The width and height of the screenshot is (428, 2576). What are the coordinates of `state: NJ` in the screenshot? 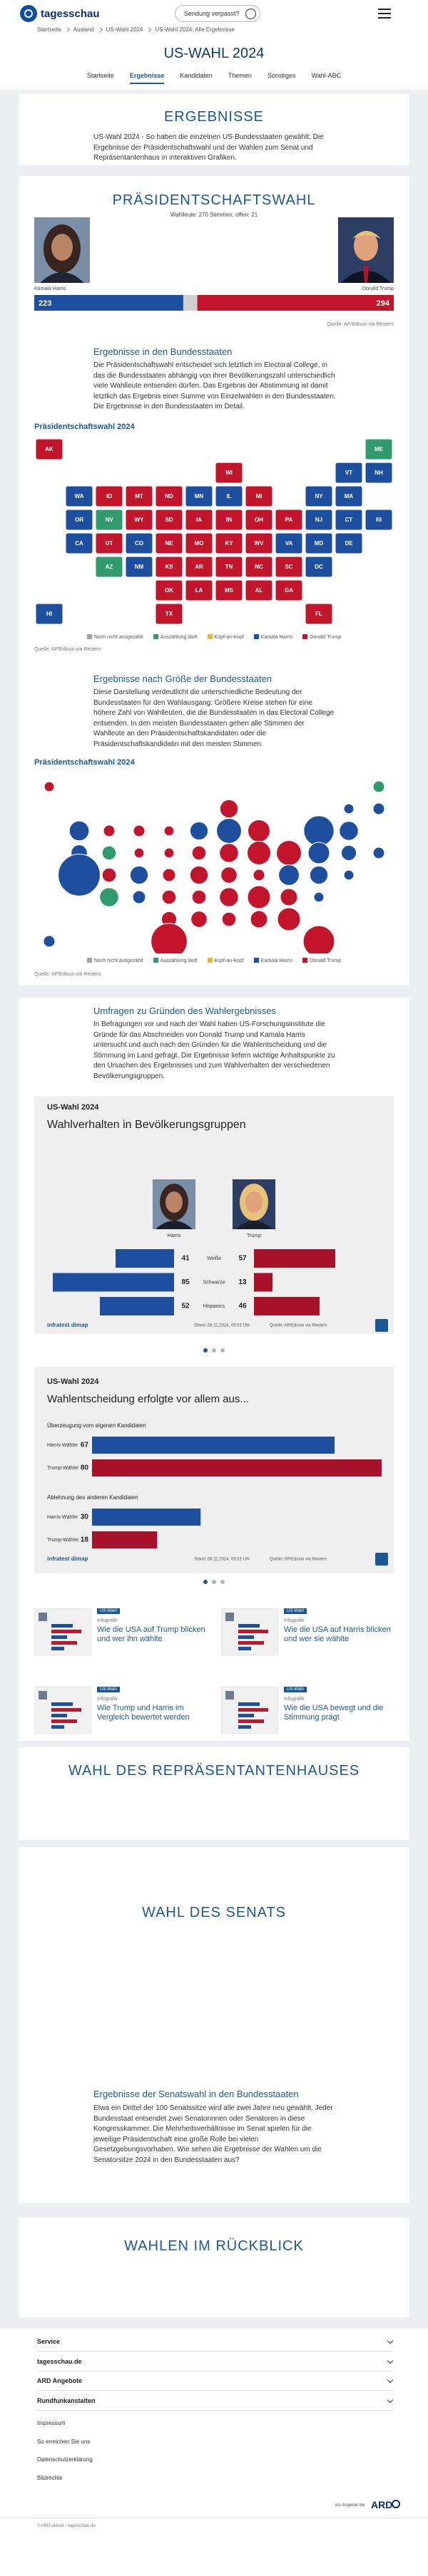 It's located at (319, 520).